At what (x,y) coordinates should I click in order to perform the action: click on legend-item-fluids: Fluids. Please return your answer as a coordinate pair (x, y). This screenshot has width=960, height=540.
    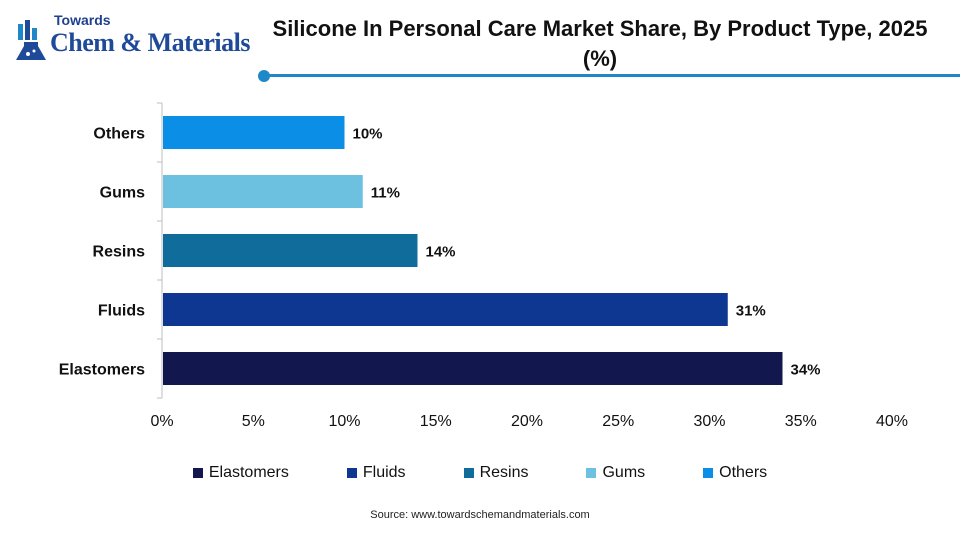
    Looking at the image, I should click on (376, 473).